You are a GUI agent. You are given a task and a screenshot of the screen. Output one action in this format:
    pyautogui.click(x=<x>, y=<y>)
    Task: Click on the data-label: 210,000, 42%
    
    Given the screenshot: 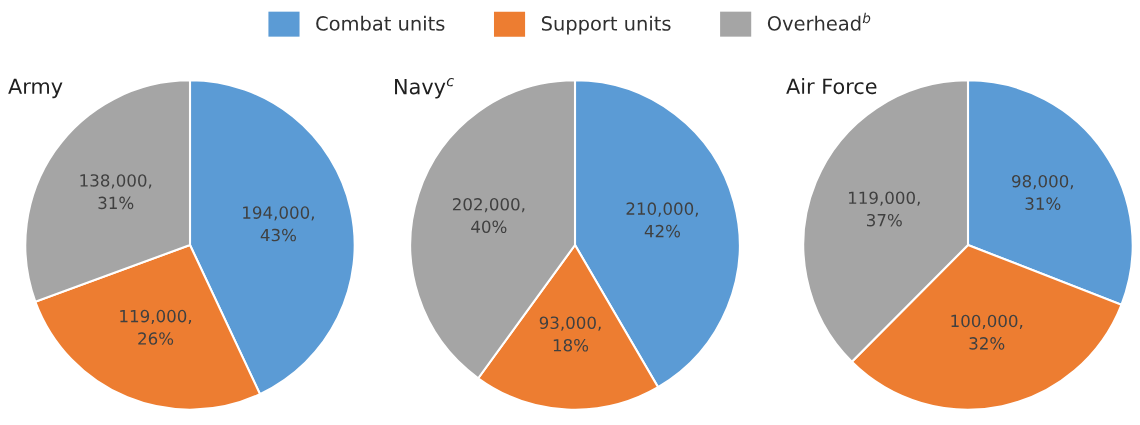 What is the action you would take?
    pyautogui.click(x=662, y=220)
    